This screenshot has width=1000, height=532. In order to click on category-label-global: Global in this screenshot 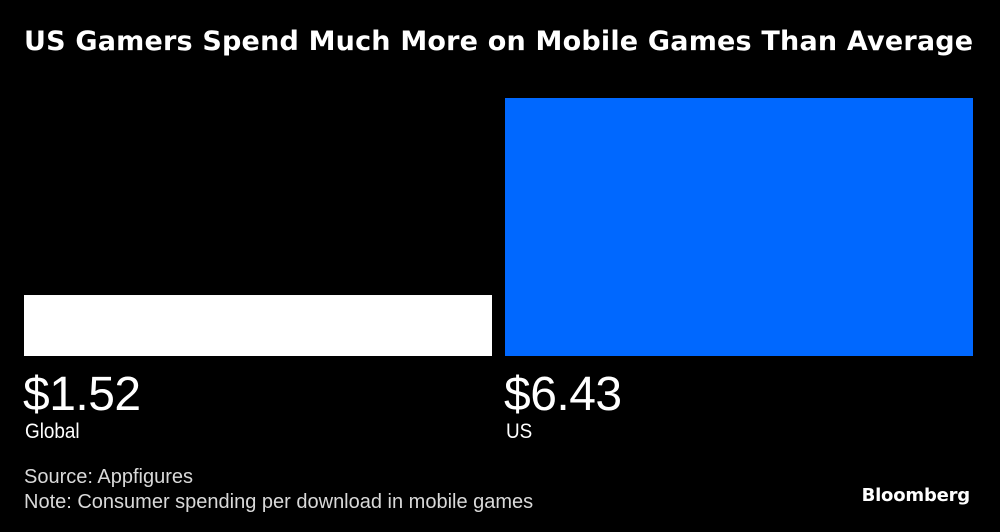, I will do `click(52, 431)`.